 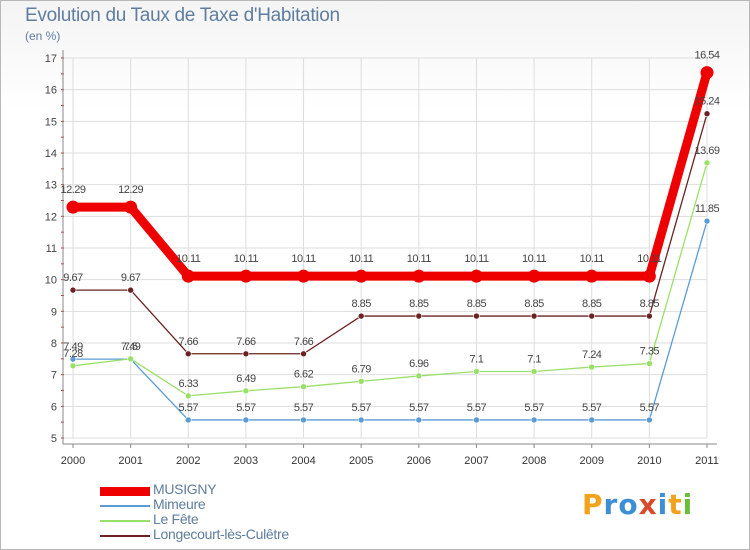 I want to click on logo-letter: i, so click(x=663, y=504).